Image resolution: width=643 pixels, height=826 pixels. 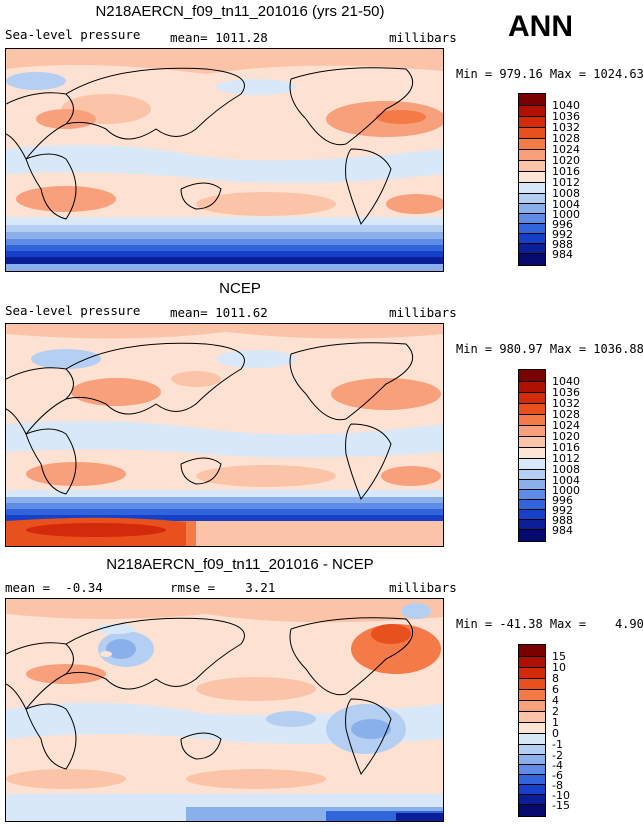 I want to click on panel2-colorbar, so click(x=532, y=455).